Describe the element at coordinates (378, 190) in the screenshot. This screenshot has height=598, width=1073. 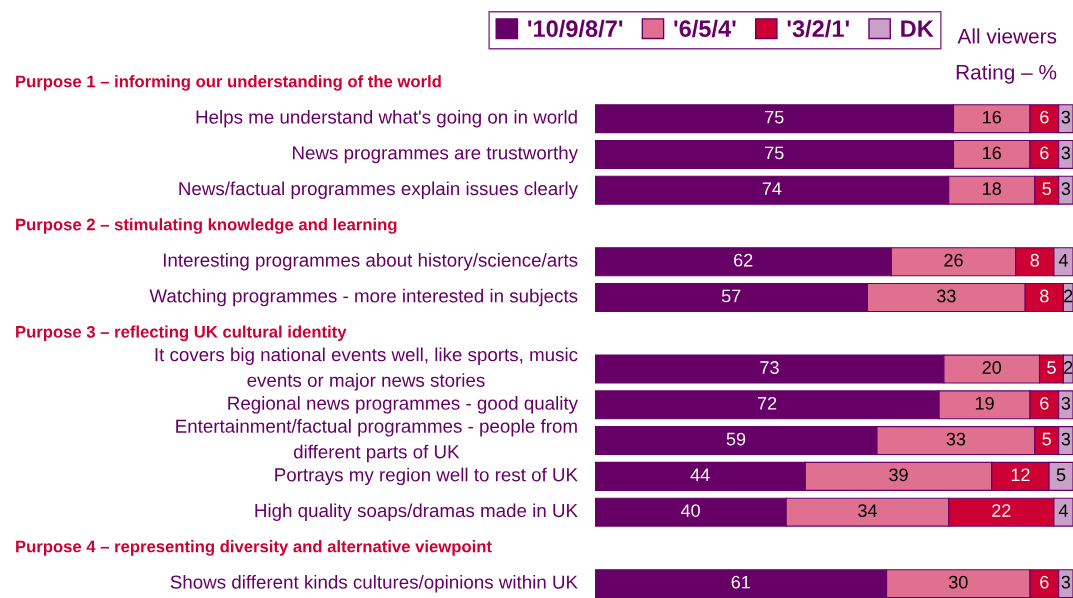
I see `y-tick-label: News/factual programmes explain issues clearly` at that location.